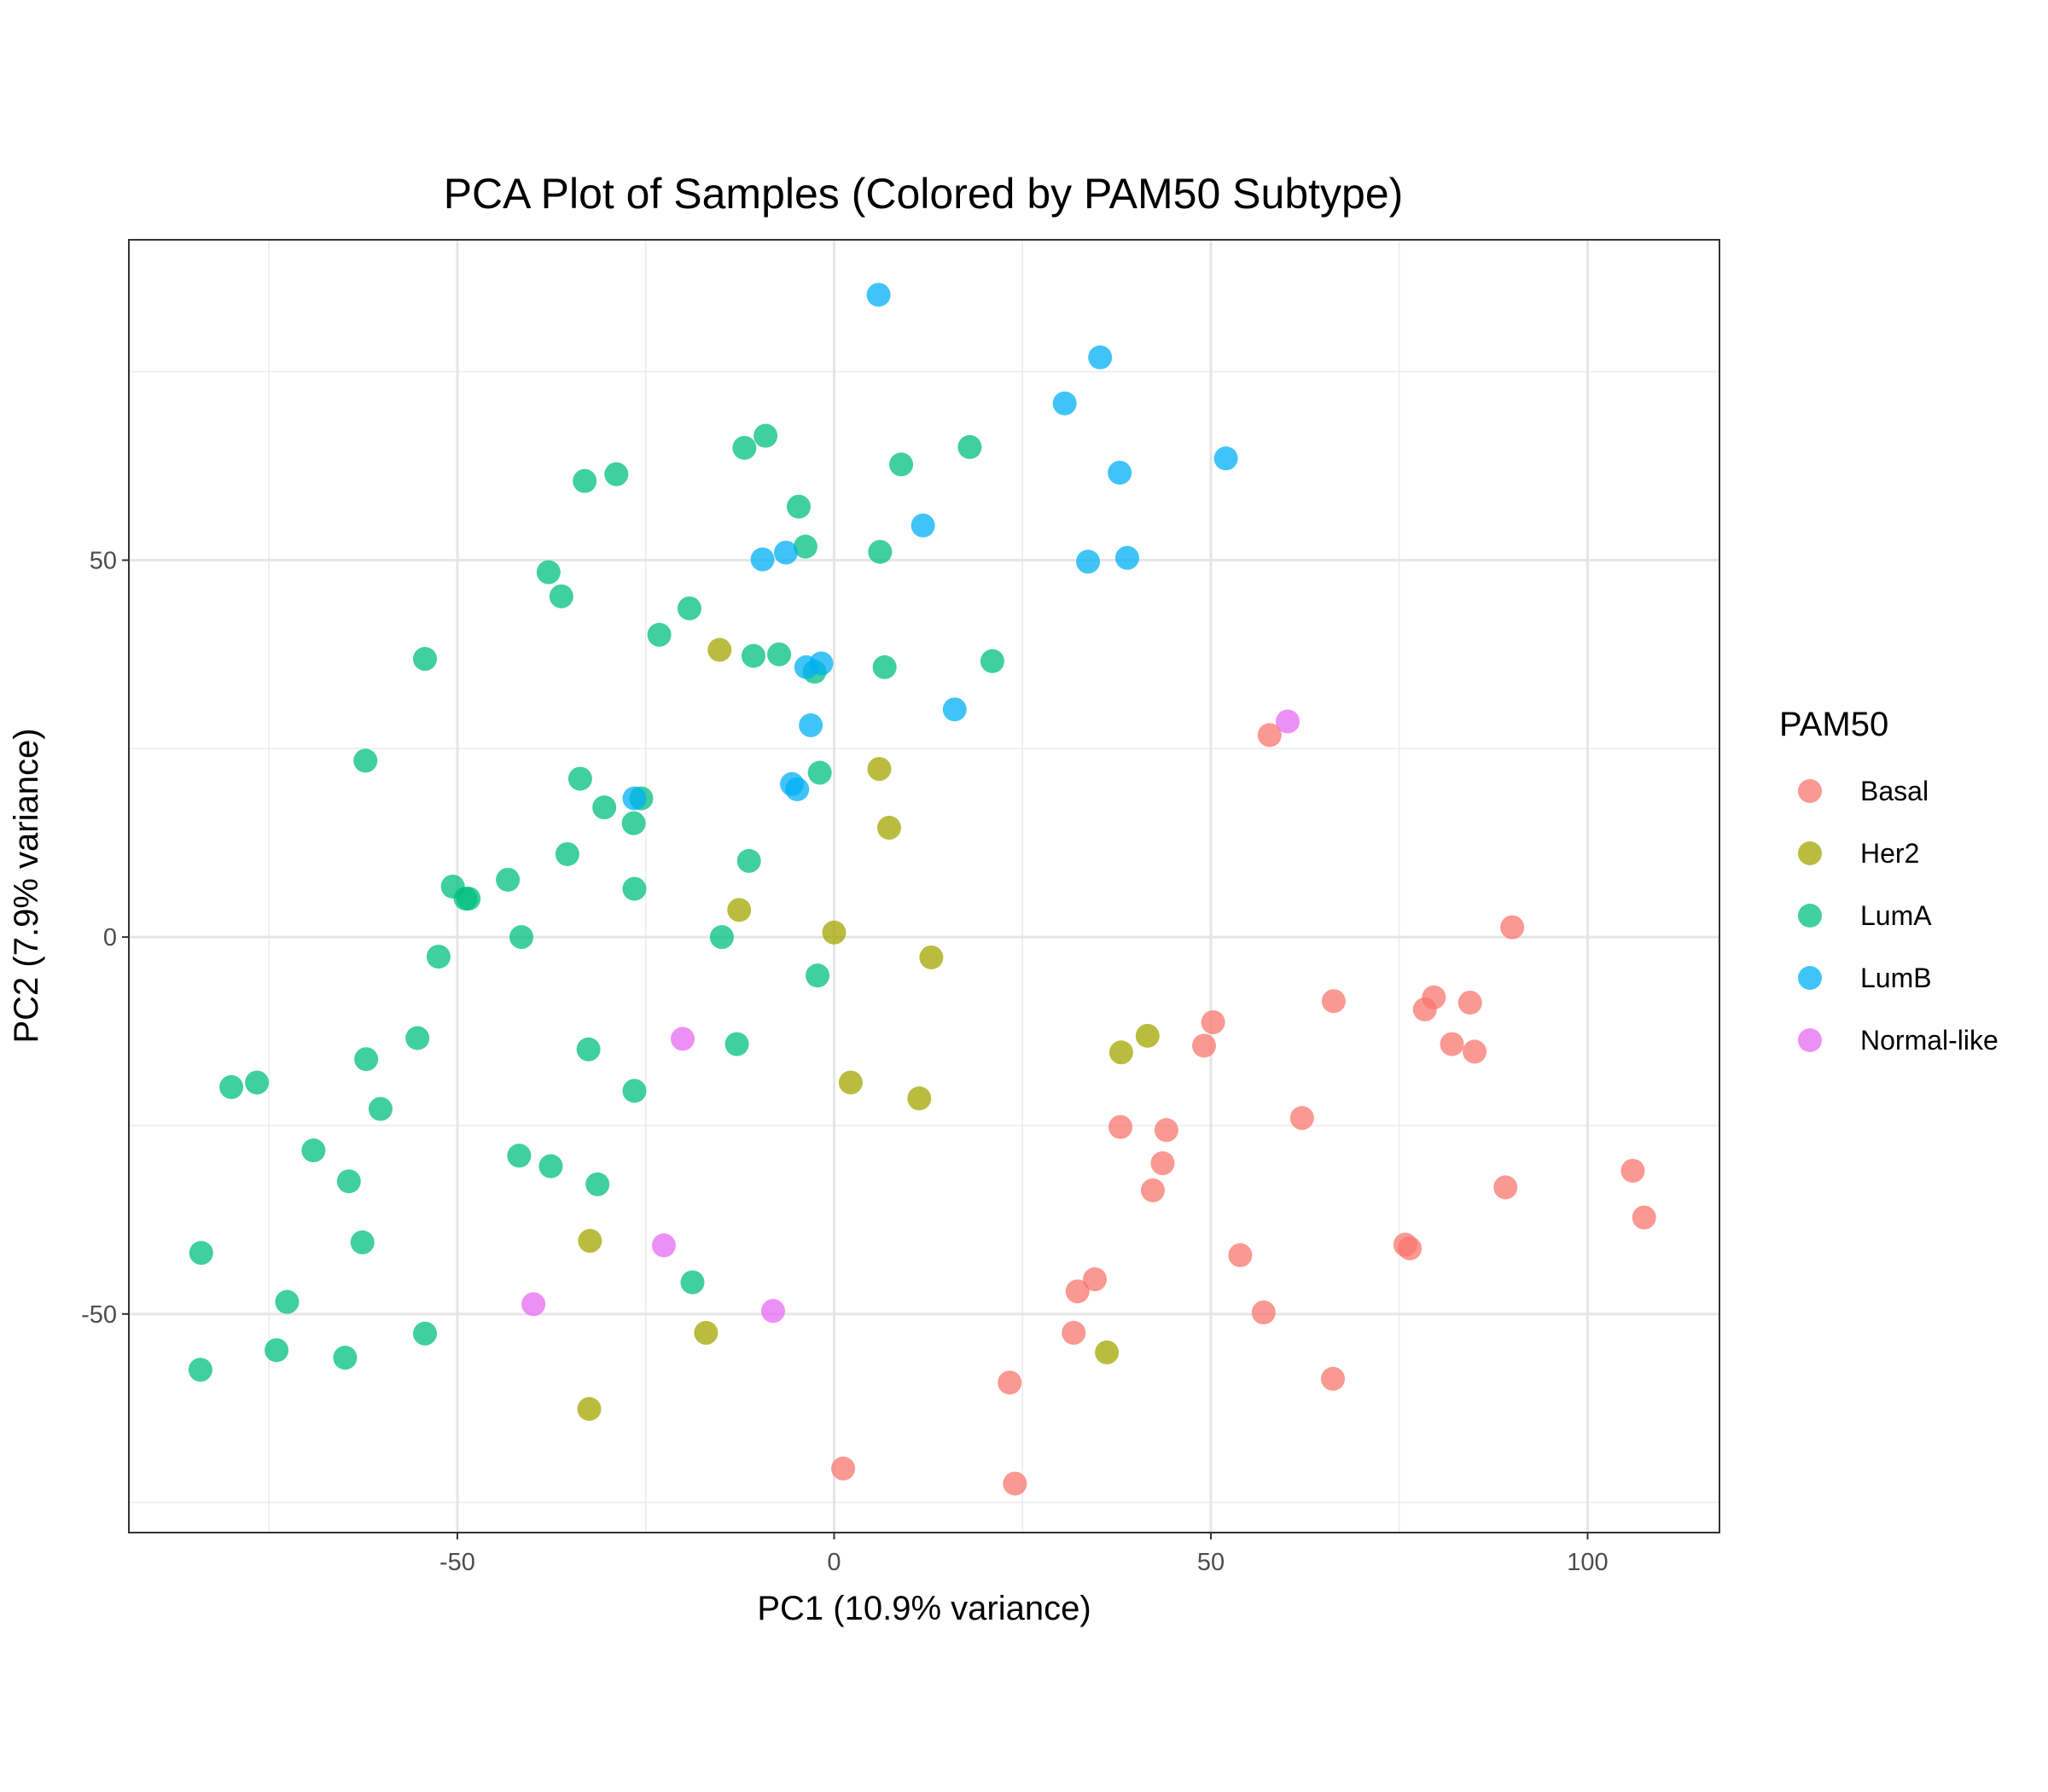 The image size is (2048, 1792). Describe the element at coordinates (1896, 978) in the screenshot. I see `legend-label: LumB` at that location.